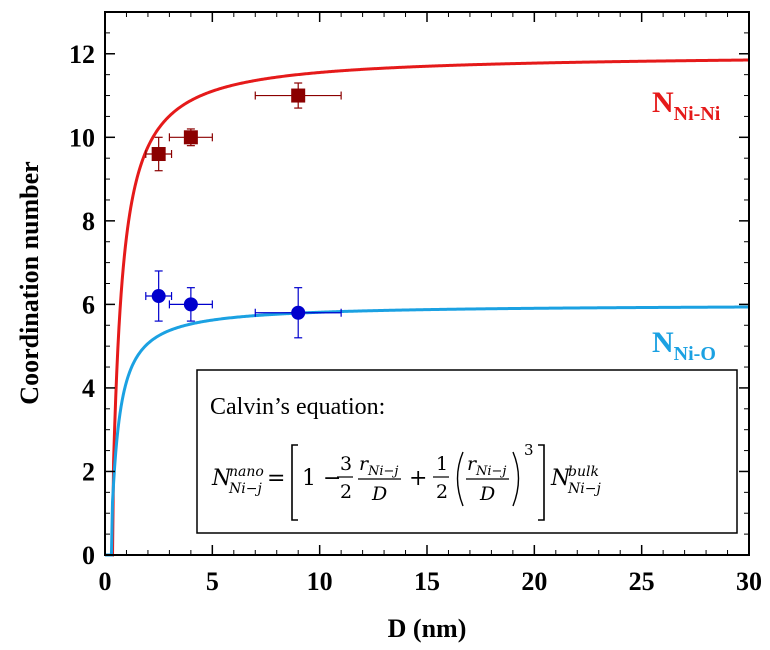 This screenshot has height=650, width=770. I want to click on svg-text: 1 −, so click(321, 478).